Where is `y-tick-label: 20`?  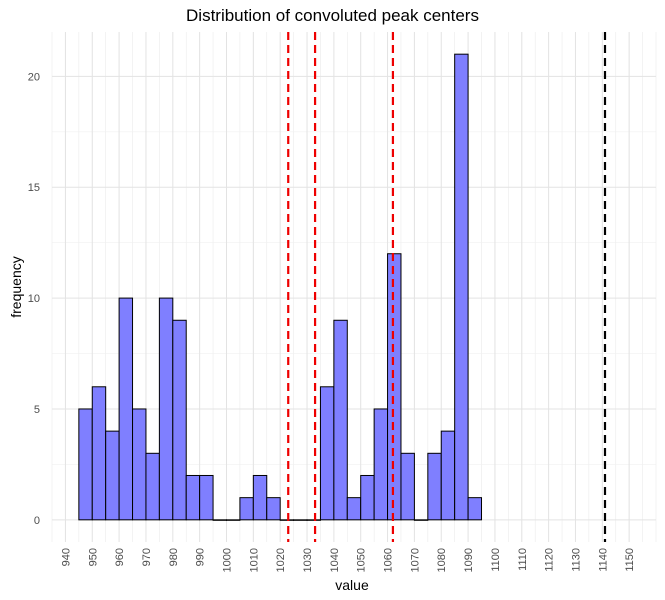
y-tick-label: 20 is located at coordinates (34, 77).